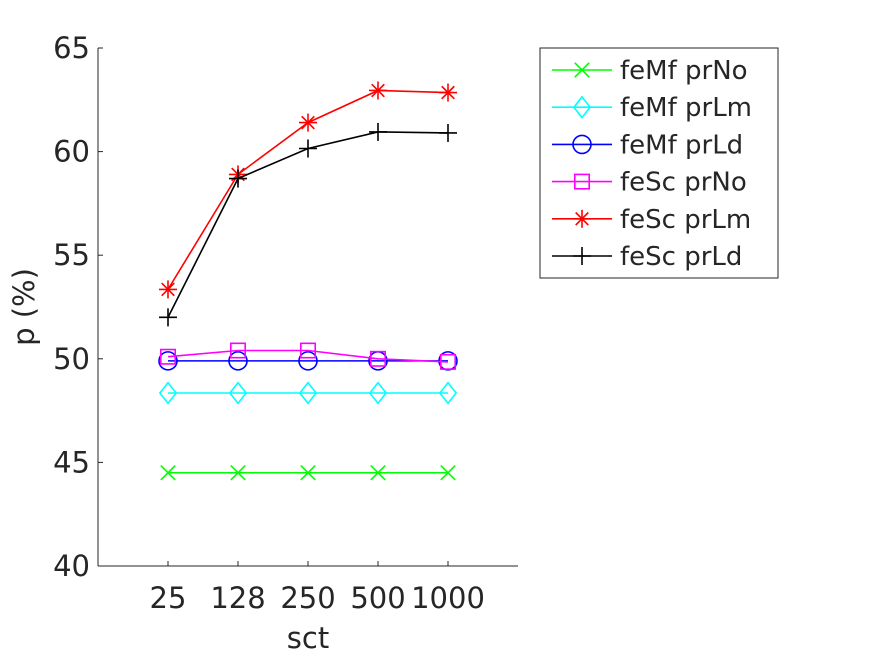  What do you see at coordinates (377, 598) in the screenshot?
I see `x-tick-label: 500` at bounding box center [377, 598].